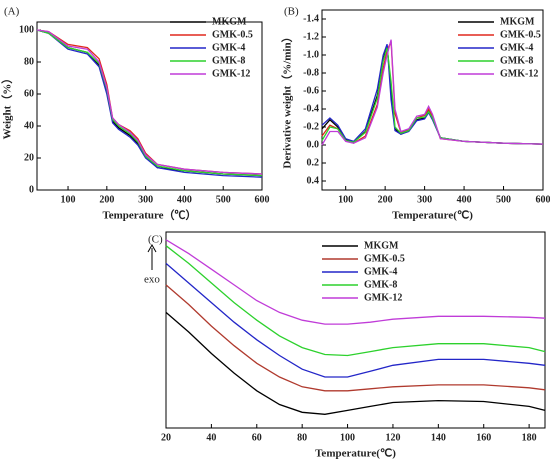  I want to click on y-axis-label: exo, so click(152, 280).